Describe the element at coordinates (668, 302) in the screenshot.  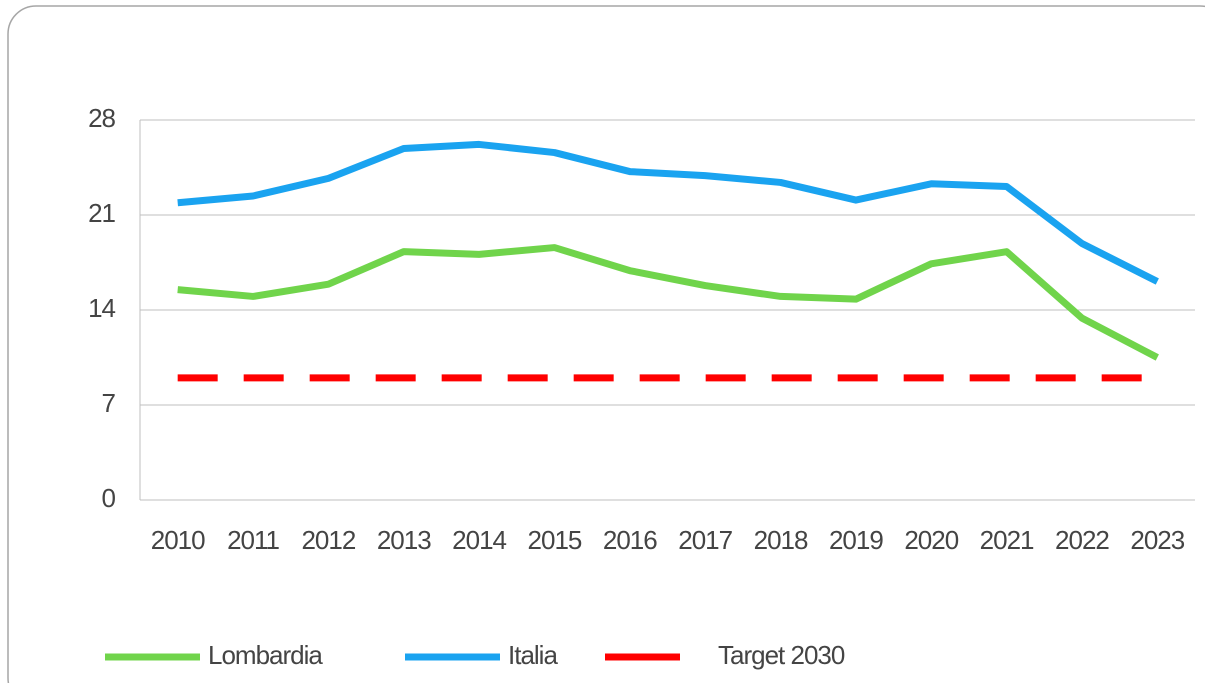
I see `series-line` at that location.